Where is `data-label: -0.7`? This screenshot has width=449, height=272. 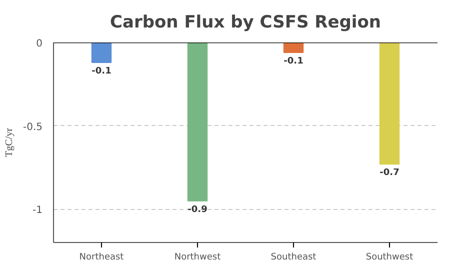
data-label: -0.7 is located at coordinates (390, 173).